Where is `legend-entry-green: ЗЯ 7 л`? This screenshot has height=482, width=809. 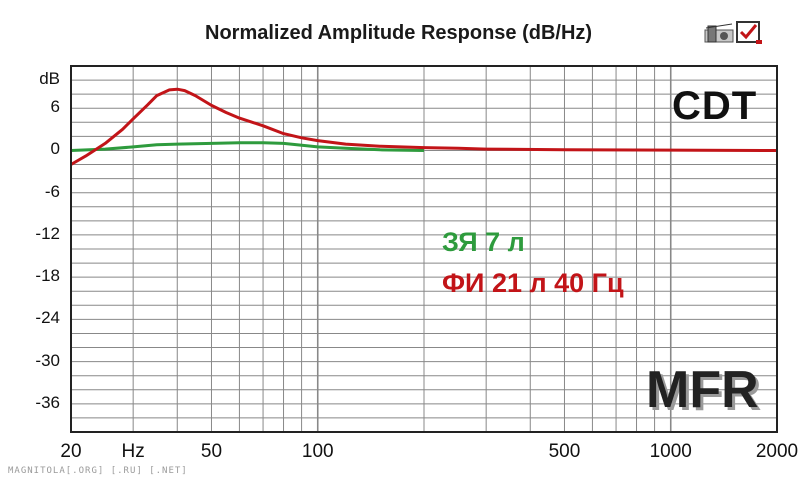
legend-entry-green: ЗЯ 7 л is located at coordinates (483, 242).